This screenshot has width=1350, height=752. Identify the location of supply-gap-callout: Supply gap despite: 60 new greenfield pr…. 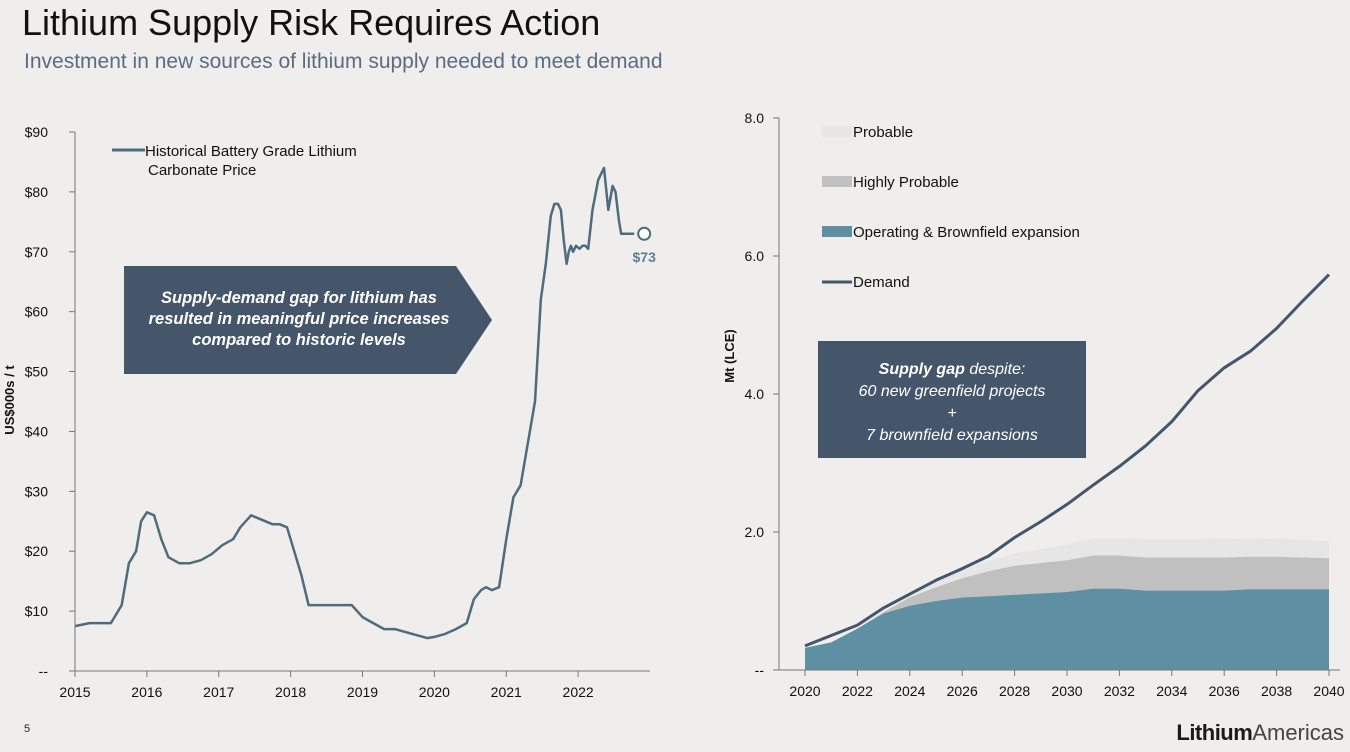
(952, 399).